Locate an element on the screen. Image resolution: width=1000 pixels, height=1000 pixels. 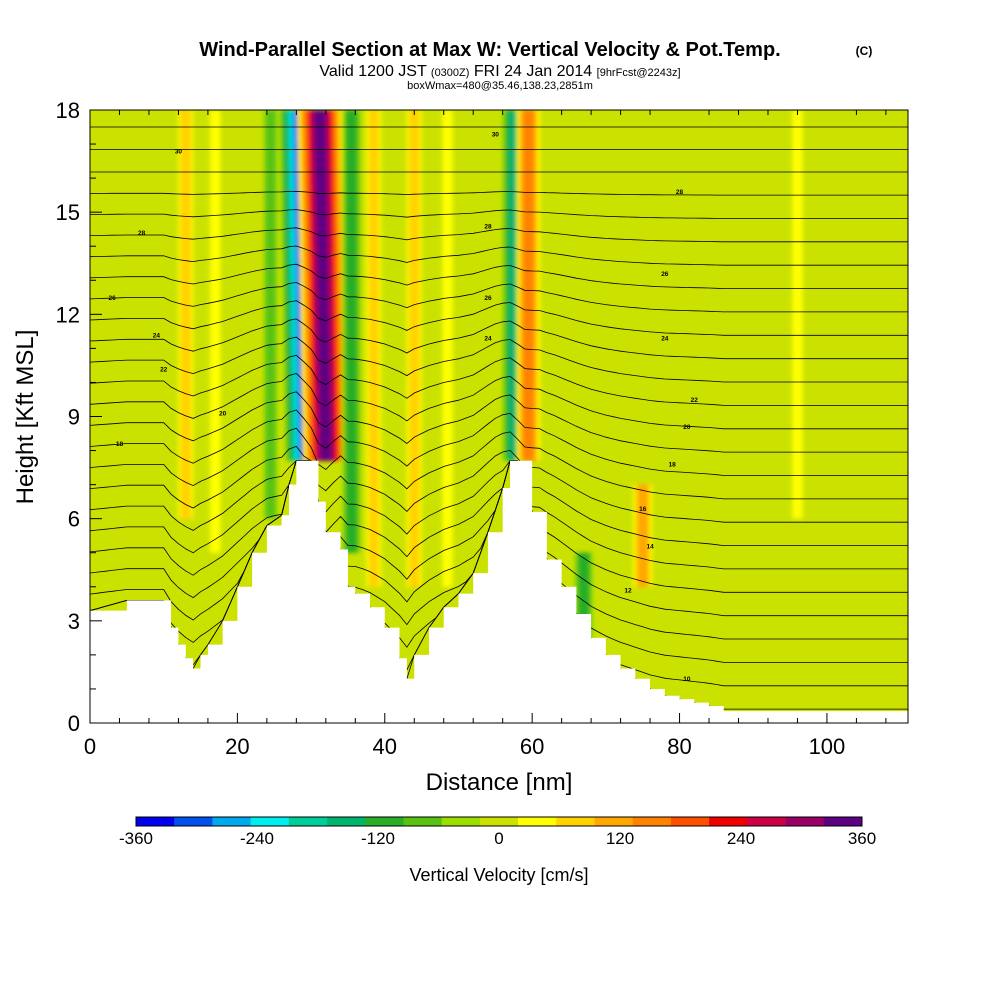
y-tick-label: 15 is located at coordinates (68, 212).